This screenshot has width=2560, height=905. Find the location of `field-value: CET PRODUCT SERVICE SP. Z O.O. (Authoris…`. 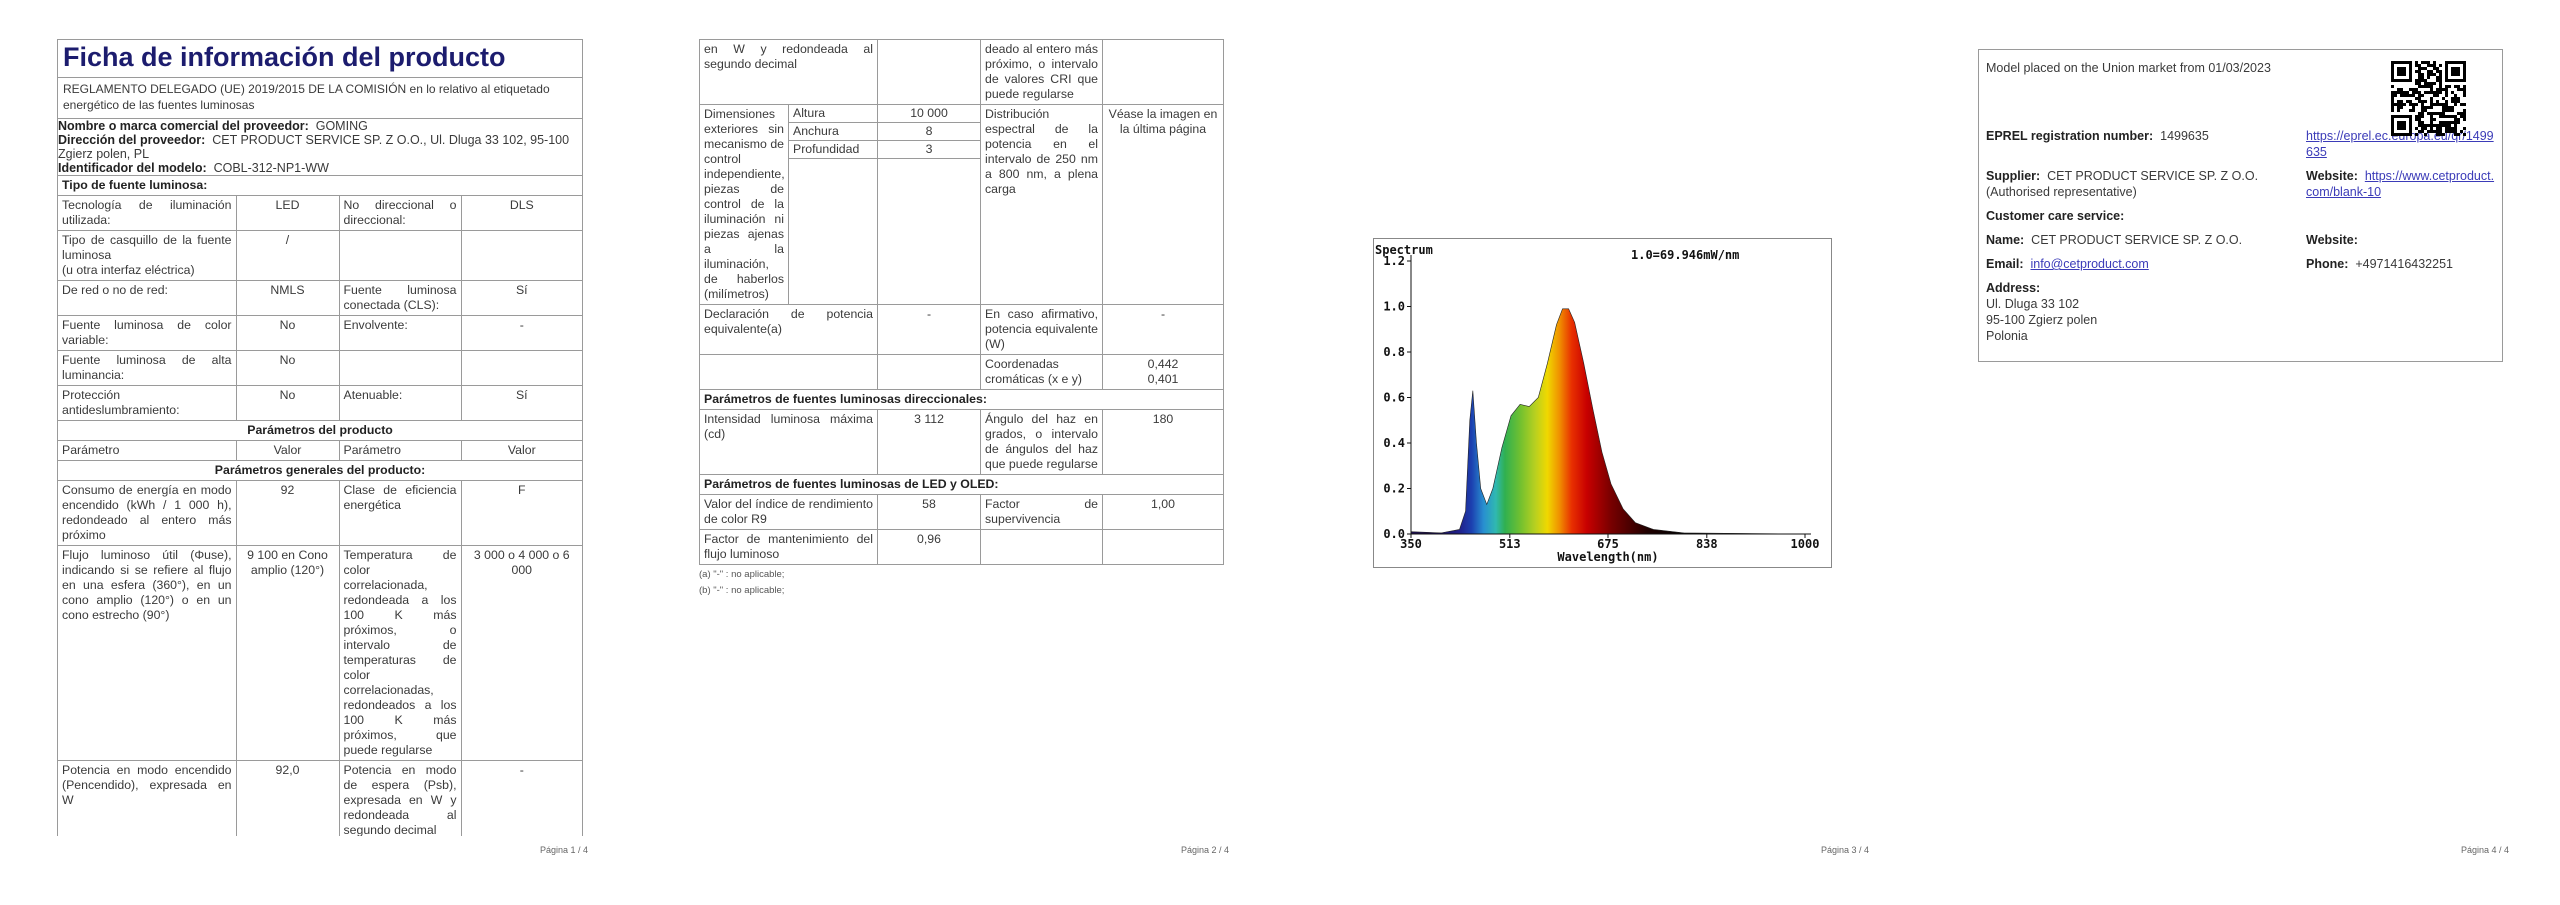

field-value: CET PRODUCT SERVICE SP. Z O.O. (Authoris… is located at coordinates (2122, 184).